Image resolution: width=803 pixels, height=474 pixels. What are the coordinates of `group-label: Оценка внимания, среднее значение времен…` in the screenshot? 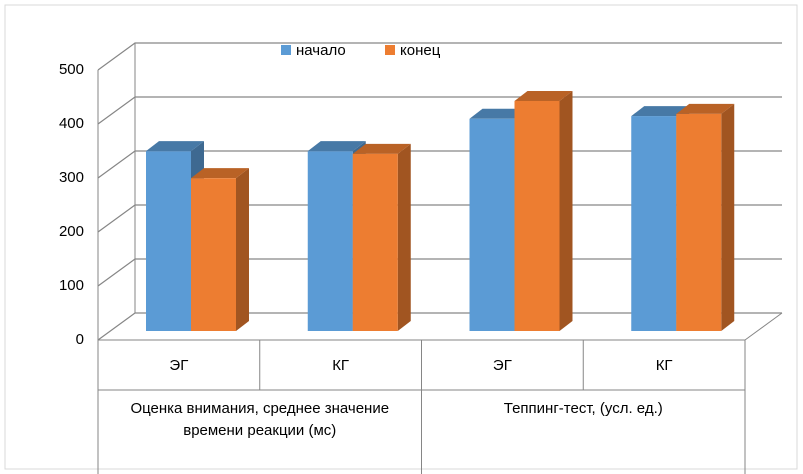 It's located at (260, 419).